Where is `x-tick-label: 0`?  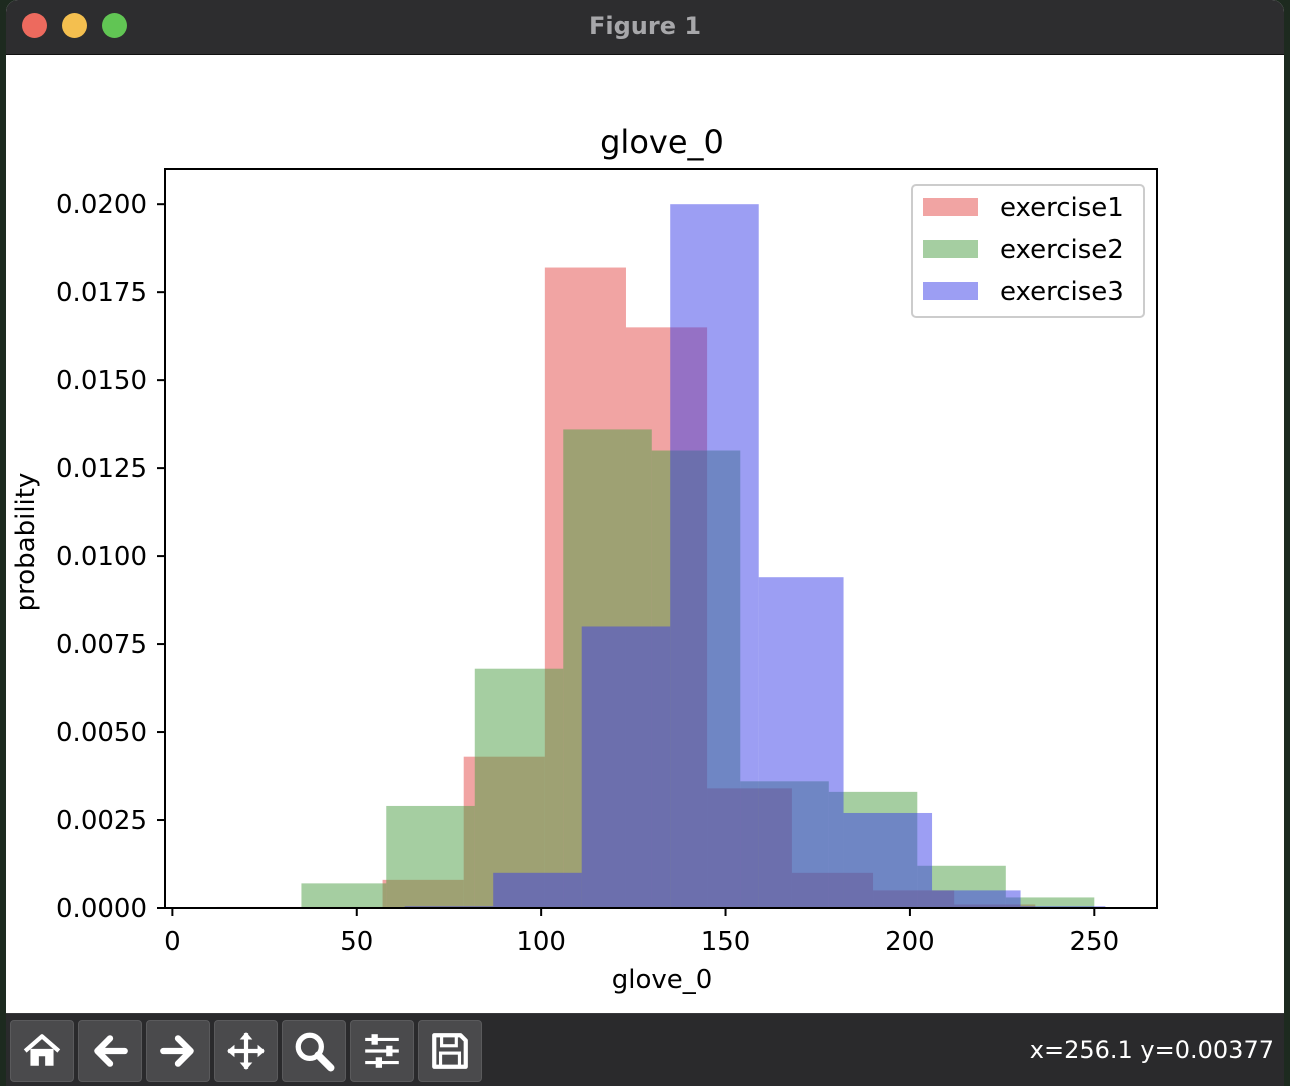
x-tick-label: 0 is located at coordinates (172, 942).